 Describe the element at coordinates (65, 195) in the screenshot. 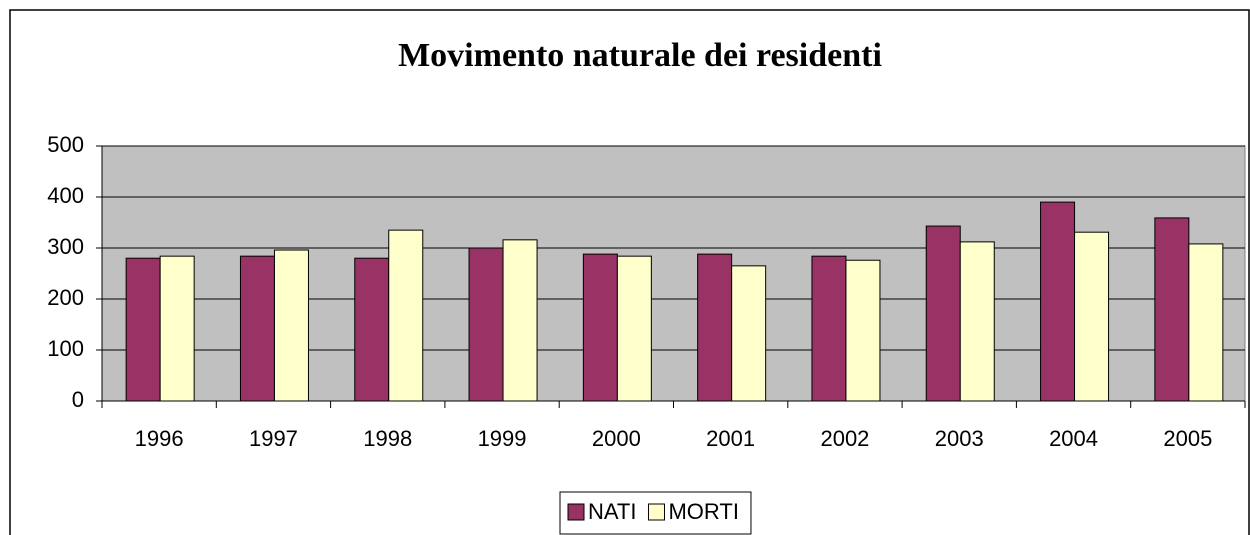

I see `y-tick-label: 400` at that location.